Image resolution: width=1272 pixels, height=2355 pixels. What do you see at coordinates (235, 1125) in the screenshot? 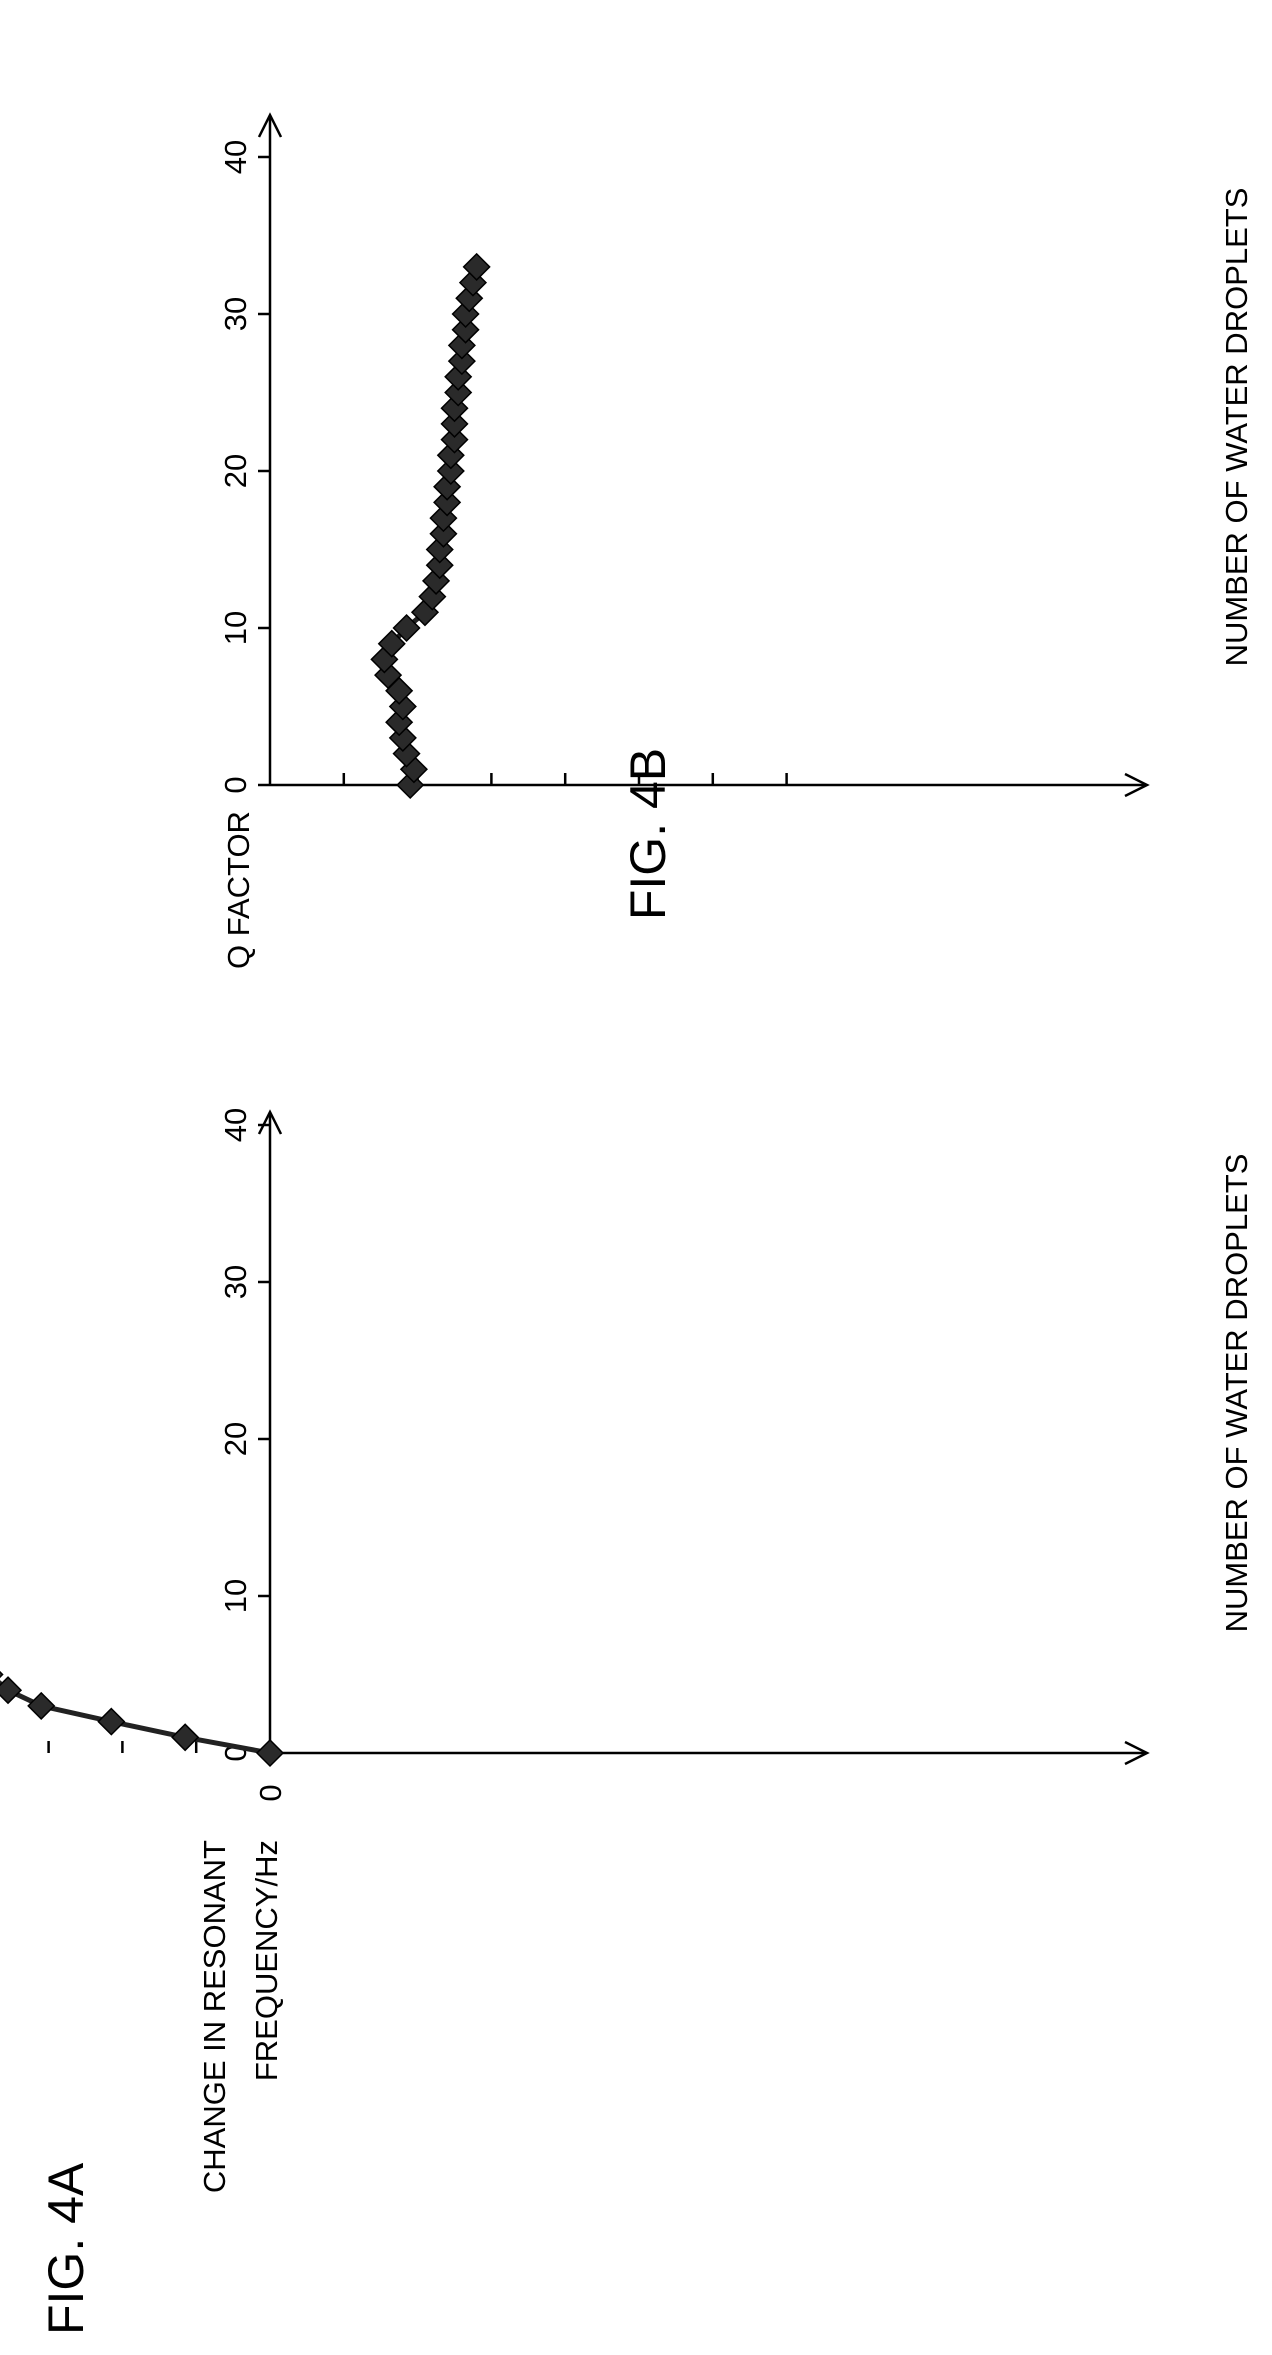
I see `fig-4a-x-tick-label: 40` at bounding box center [235, 1125].